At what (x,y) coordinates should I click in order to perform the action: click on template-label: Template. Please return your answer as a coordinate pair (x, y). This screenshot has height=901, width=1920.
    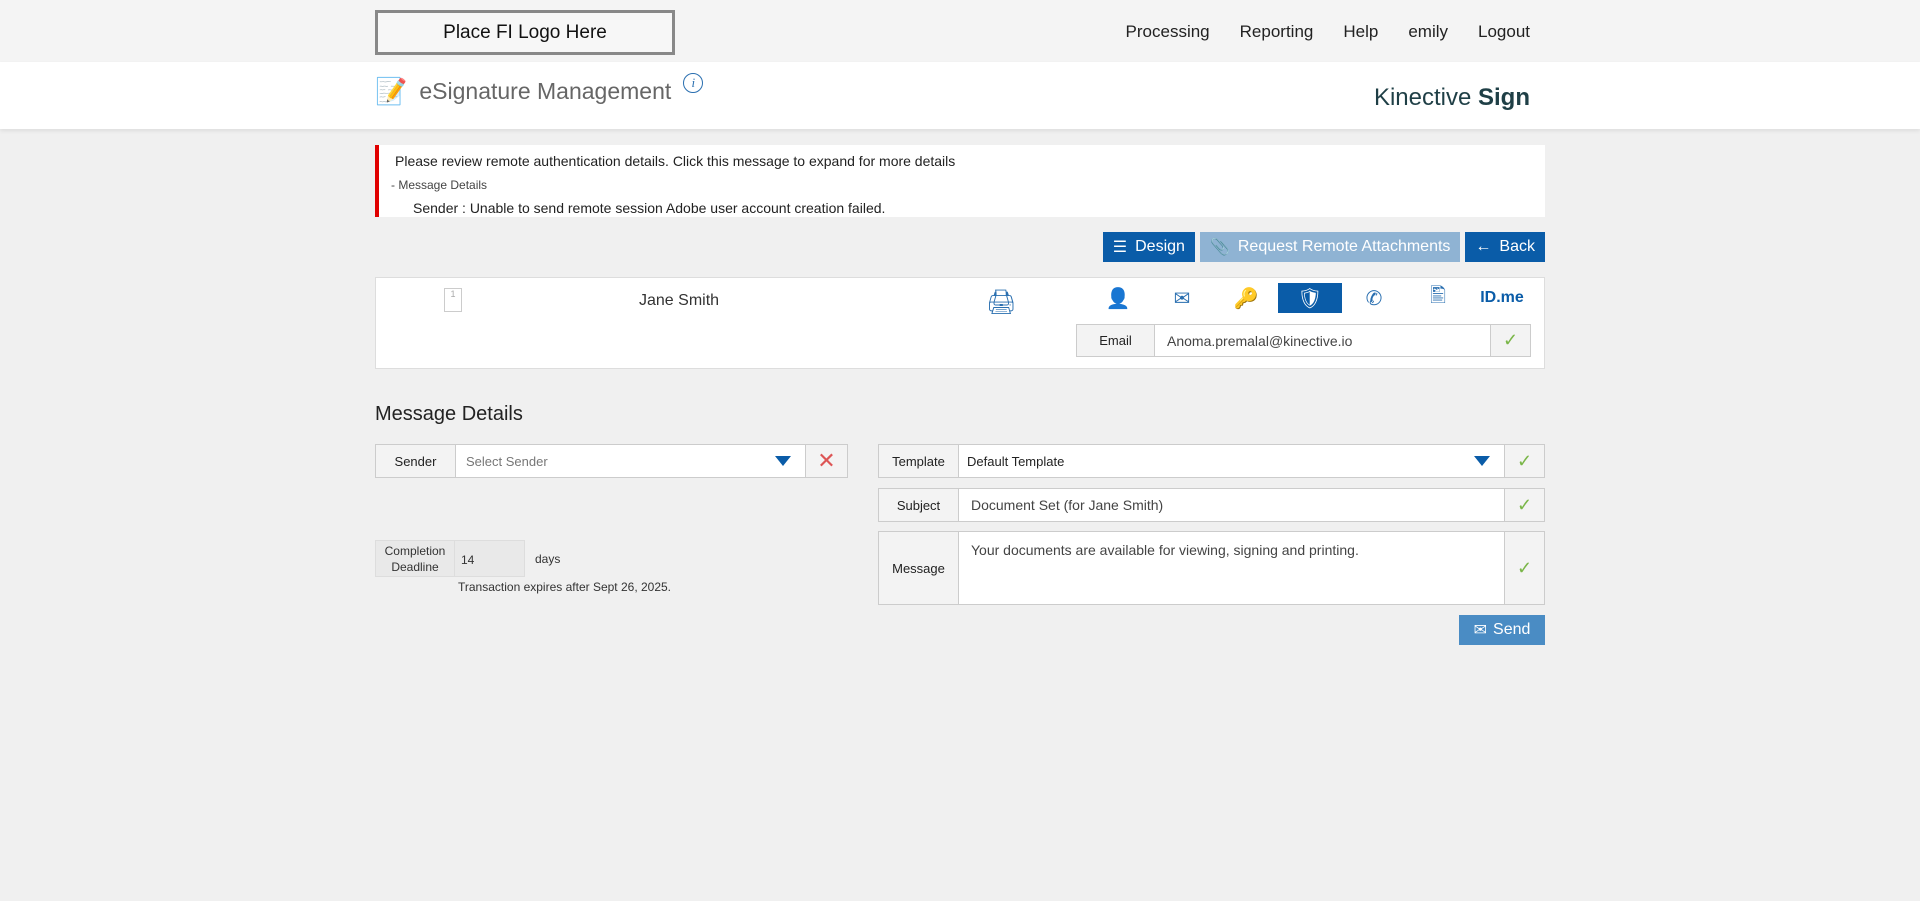
    Looking at the image, I should click on (919, 461).